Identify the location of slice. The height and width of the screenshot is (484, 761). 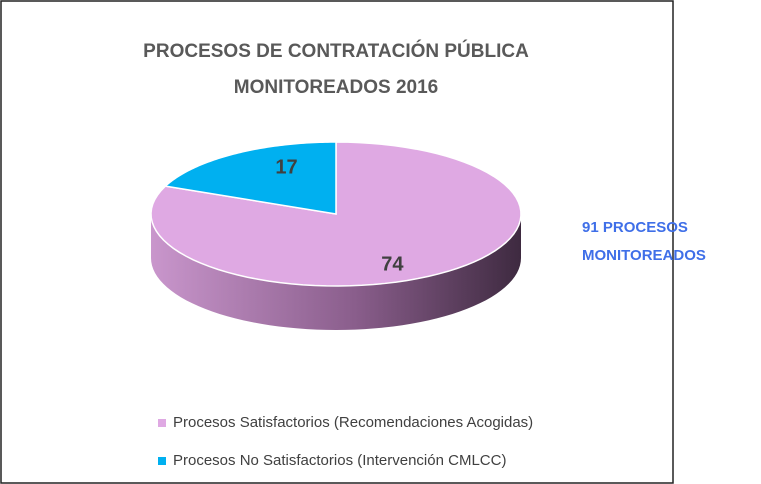
(250, 178).